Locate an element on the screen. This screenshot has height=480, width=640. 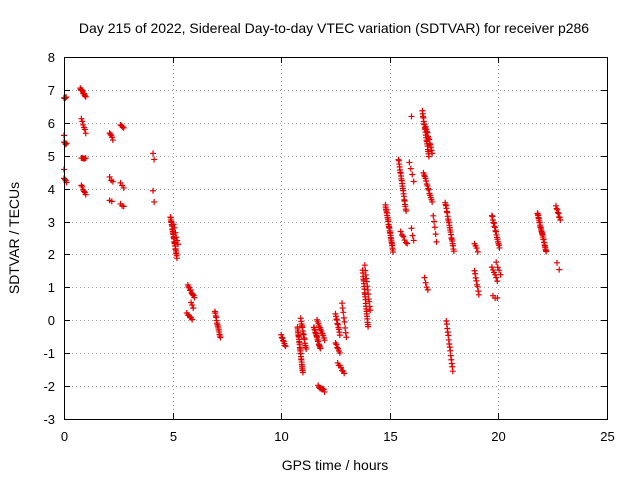
x-tick-label: 20 is located at coordinates (498, 436).